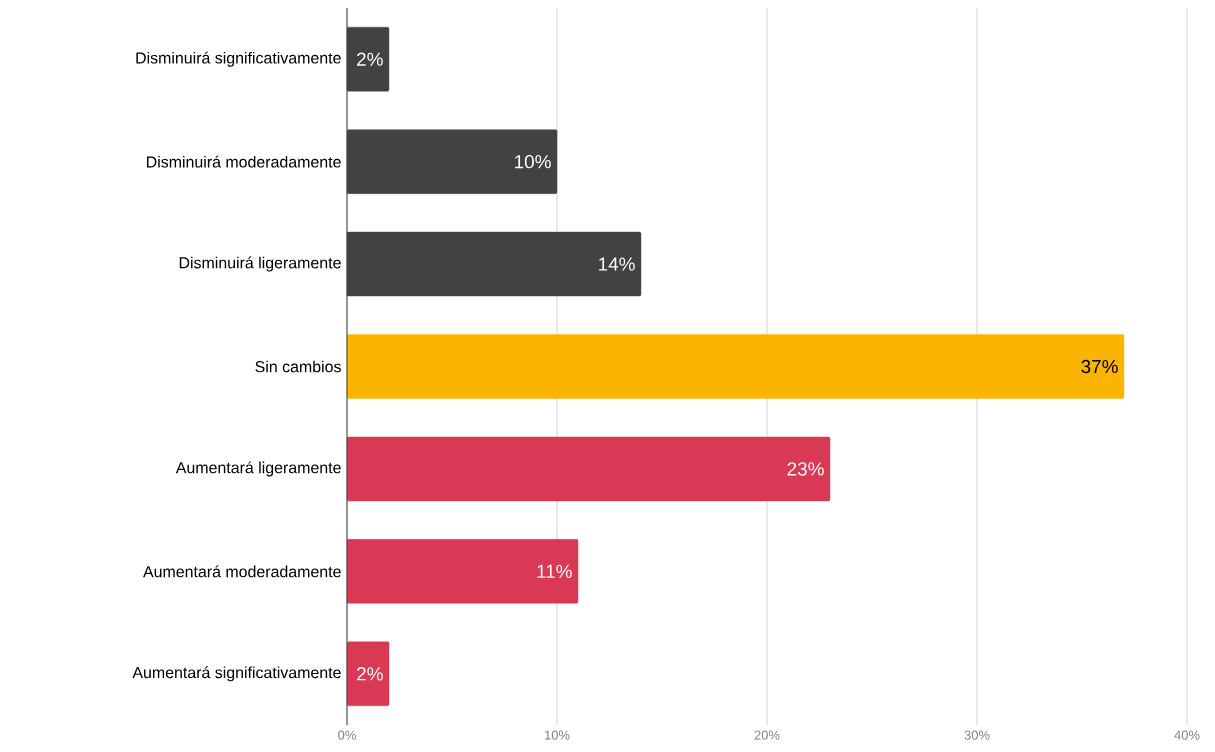  Describe the element at coordinates (236, 674) in the screenshot. I see `y-tick-label: Aumentará significativamente` at that location.